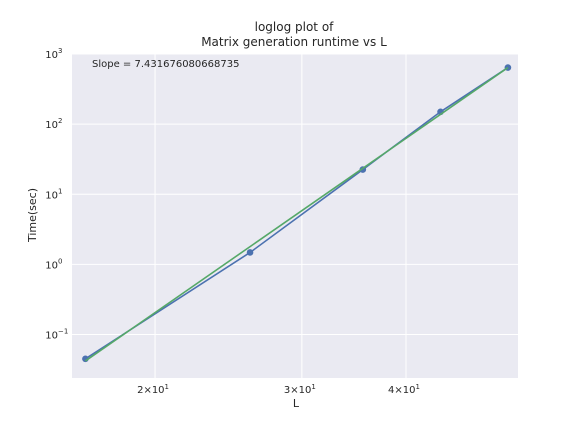 This screenshot has height=432, width=576. I want to click on y-tick-exponent: 1, so click(60, 191).